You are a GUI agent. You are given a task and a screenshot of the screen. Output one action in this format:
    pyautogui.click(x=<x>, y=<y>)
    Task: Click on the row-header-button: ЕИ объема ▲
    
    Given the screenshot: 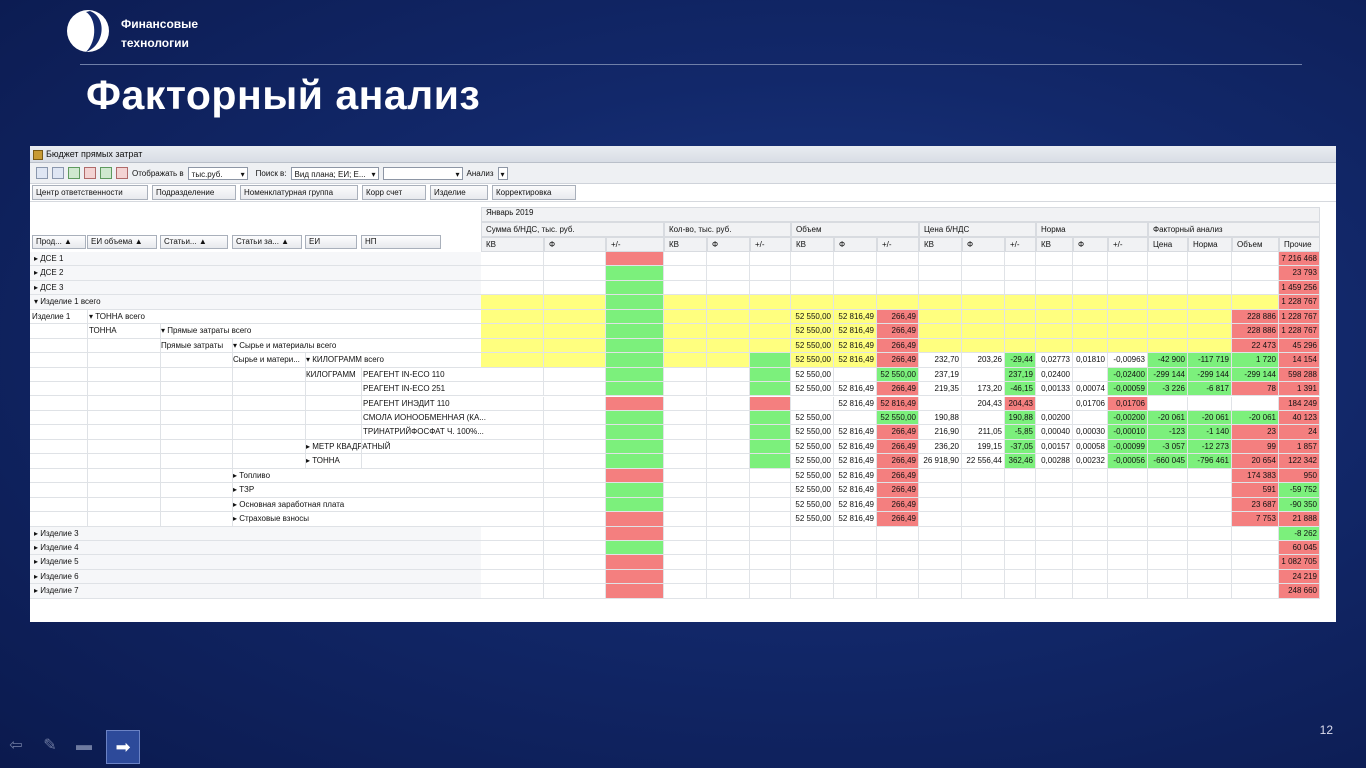 What is the action you would take?
    pyautogui.click(x=122, y=242)
    